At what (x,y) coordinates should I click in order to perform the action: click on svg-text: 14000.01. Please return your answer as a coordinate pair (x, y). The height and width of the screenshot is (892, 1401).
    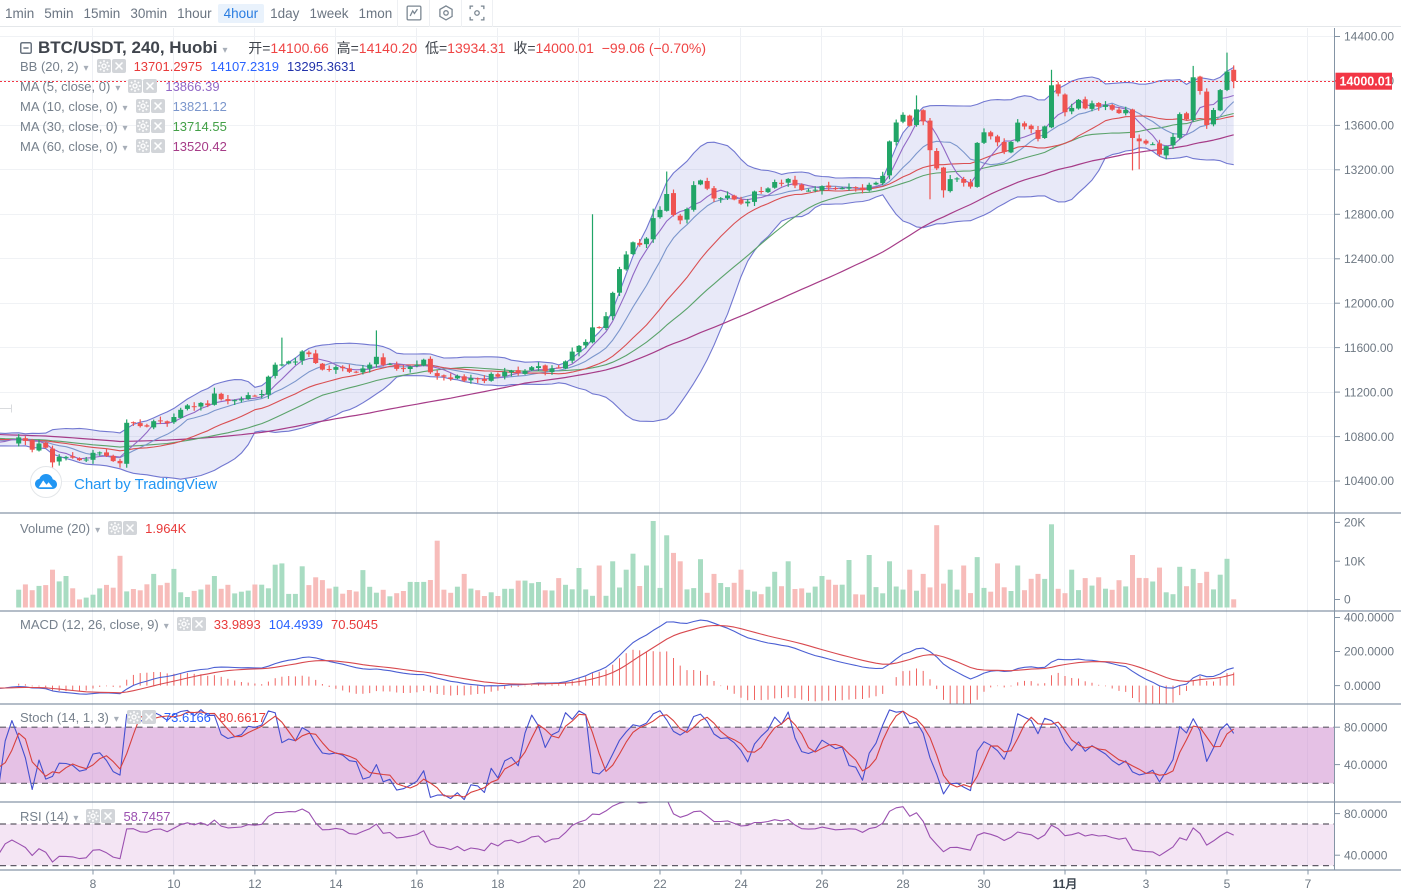
    Looking at the image, I should click on (1366, 82).